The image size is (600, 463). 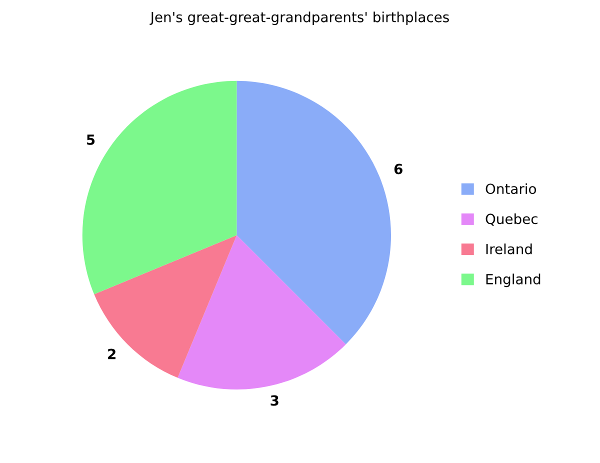 I want to click on data-label: 3, so click(x=274, y=400).